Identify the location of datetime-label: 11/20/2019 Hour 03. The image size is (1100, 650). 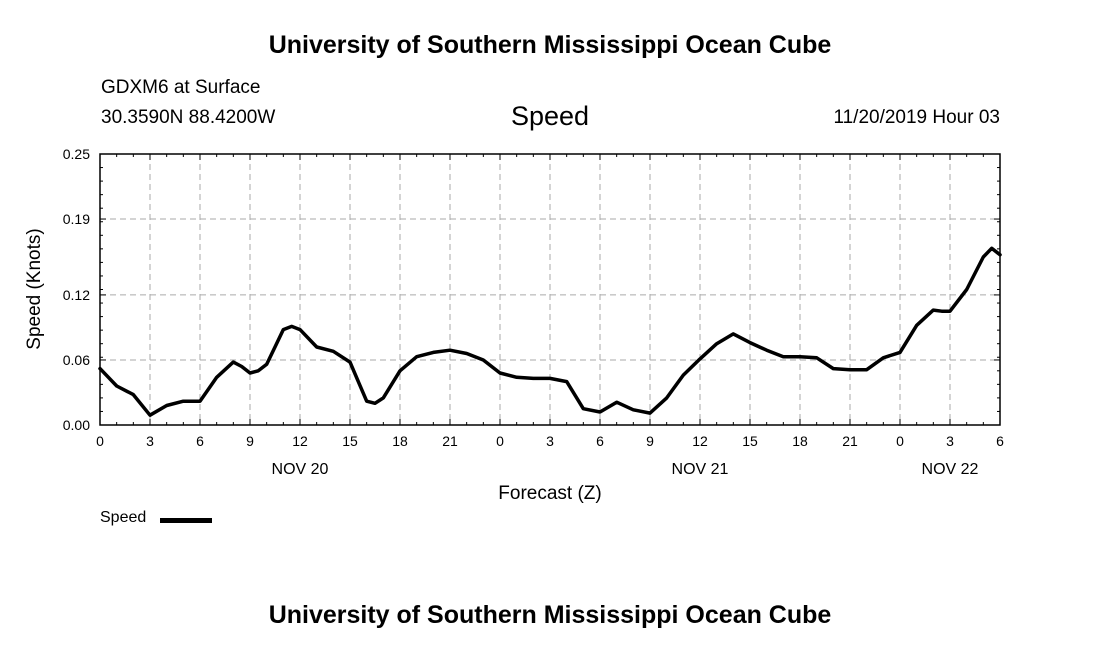
(916, 117).